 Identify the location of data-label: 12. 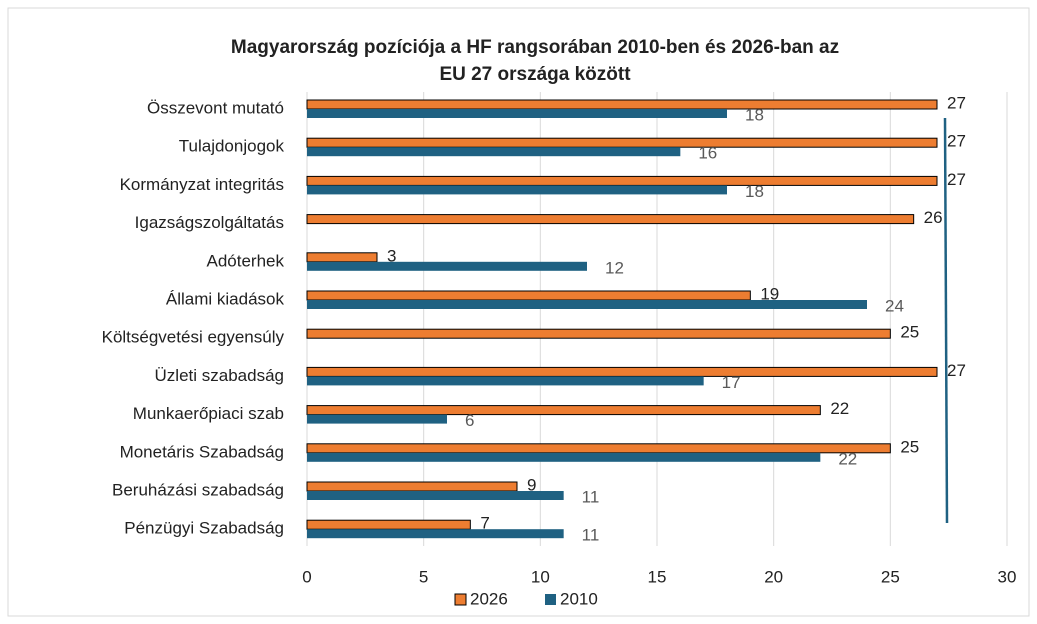
(614, 267).